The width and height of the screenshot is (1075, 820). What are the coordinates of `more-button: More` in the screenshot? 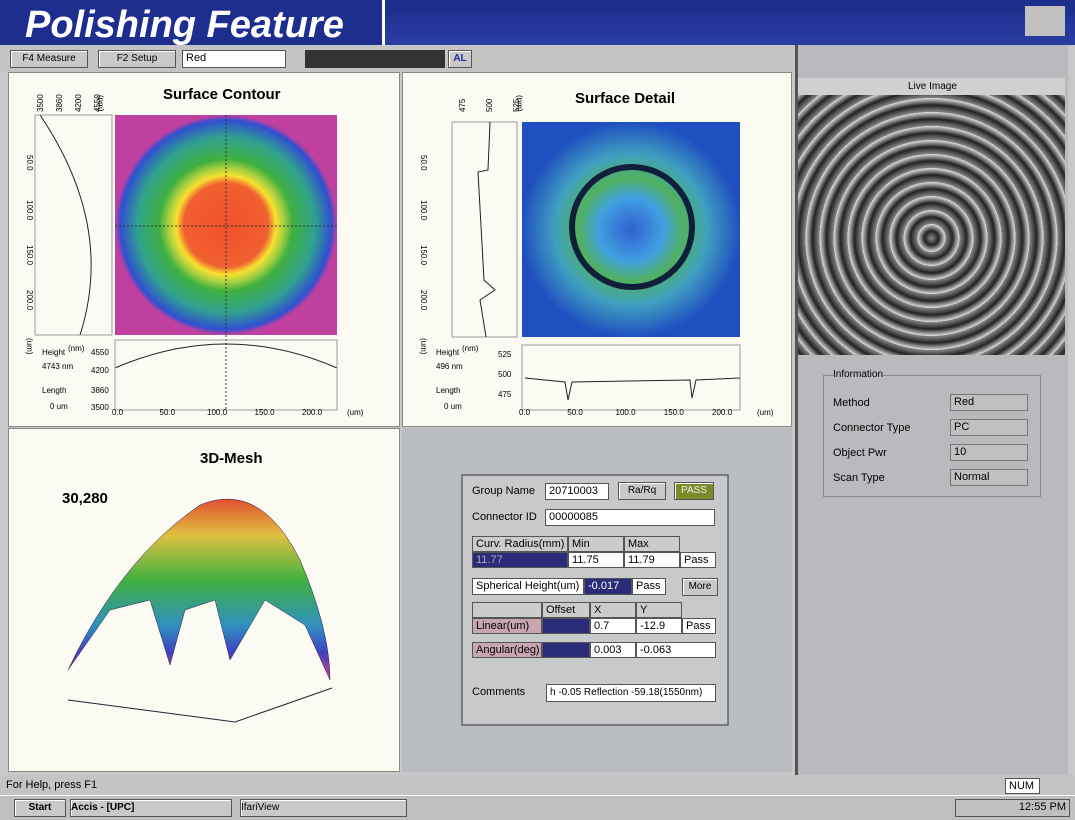 It's located at (700, 587).